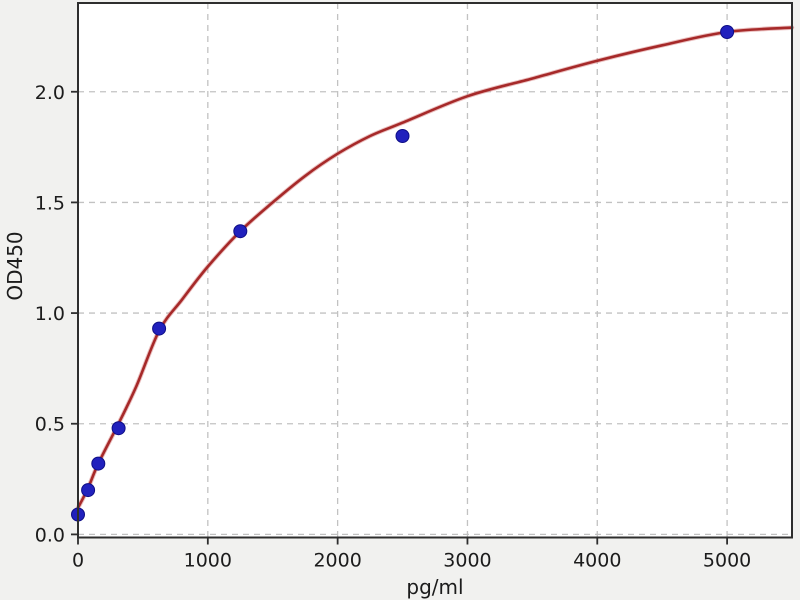  I want to click on y-tick-label: 0.5, so click(50, 425).